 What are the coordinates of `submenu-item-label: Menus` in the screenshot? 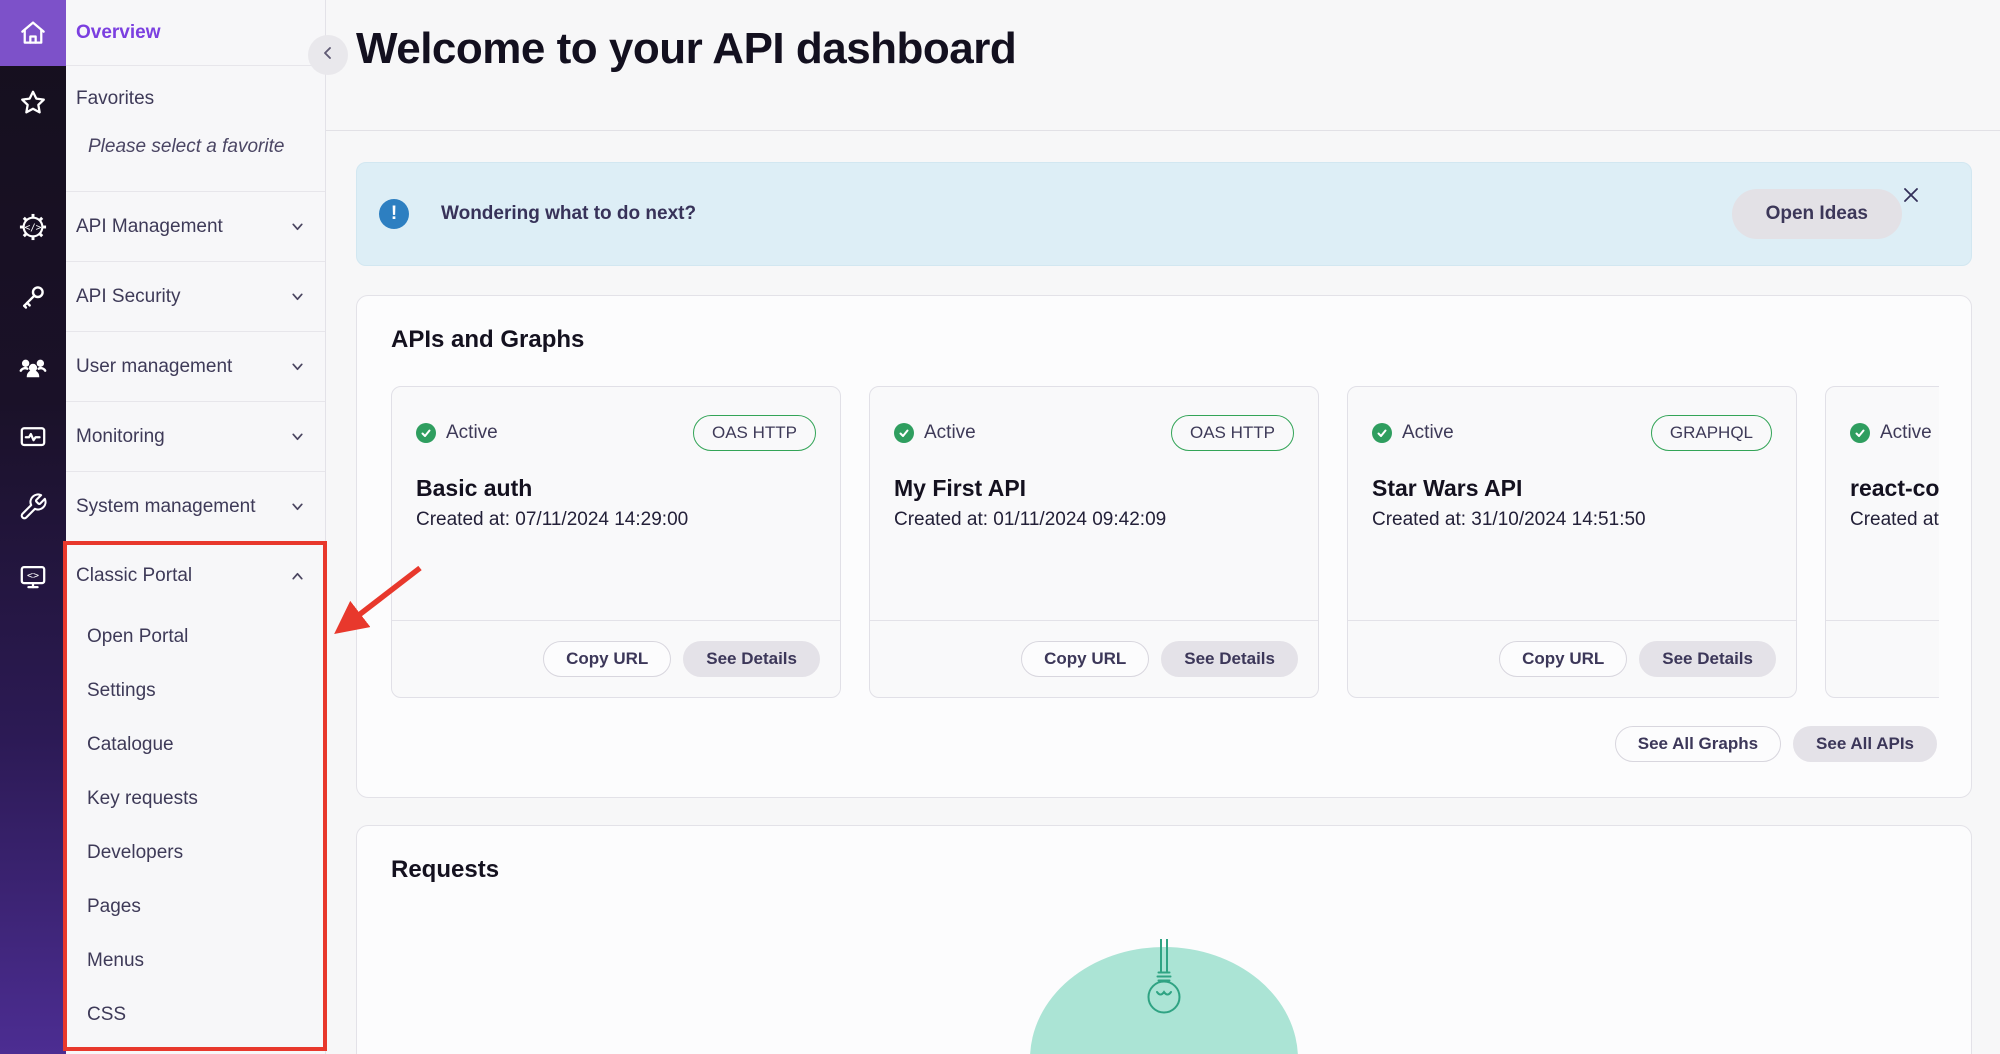 It's located at (116, 960).